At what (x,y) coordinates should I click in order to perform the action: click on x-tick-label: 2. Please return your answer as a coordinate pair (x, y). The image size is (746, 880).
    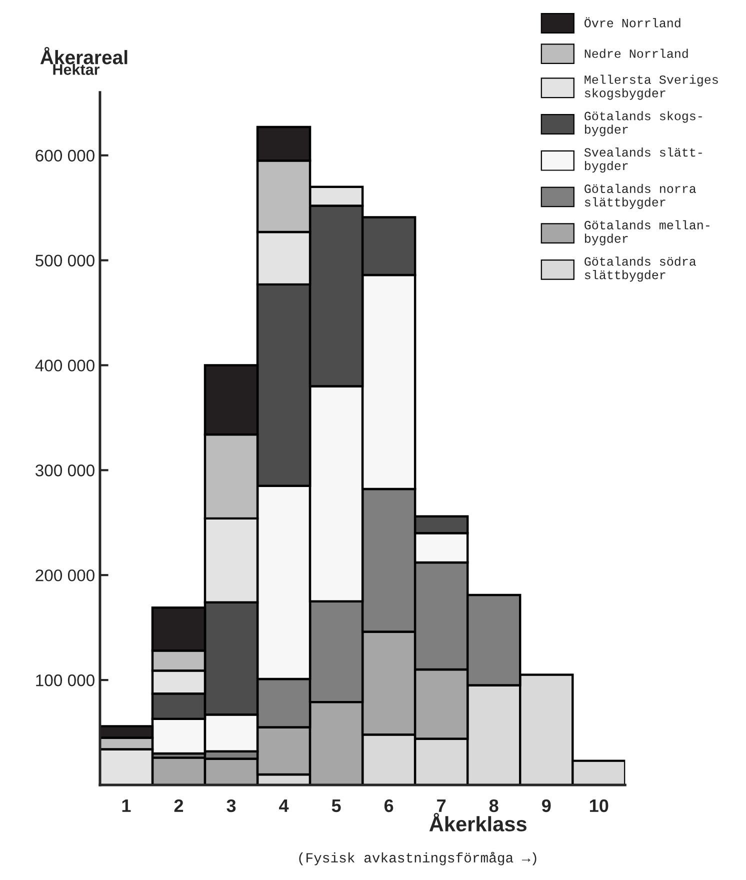
    Looking at the image, I should click on (179, 805).